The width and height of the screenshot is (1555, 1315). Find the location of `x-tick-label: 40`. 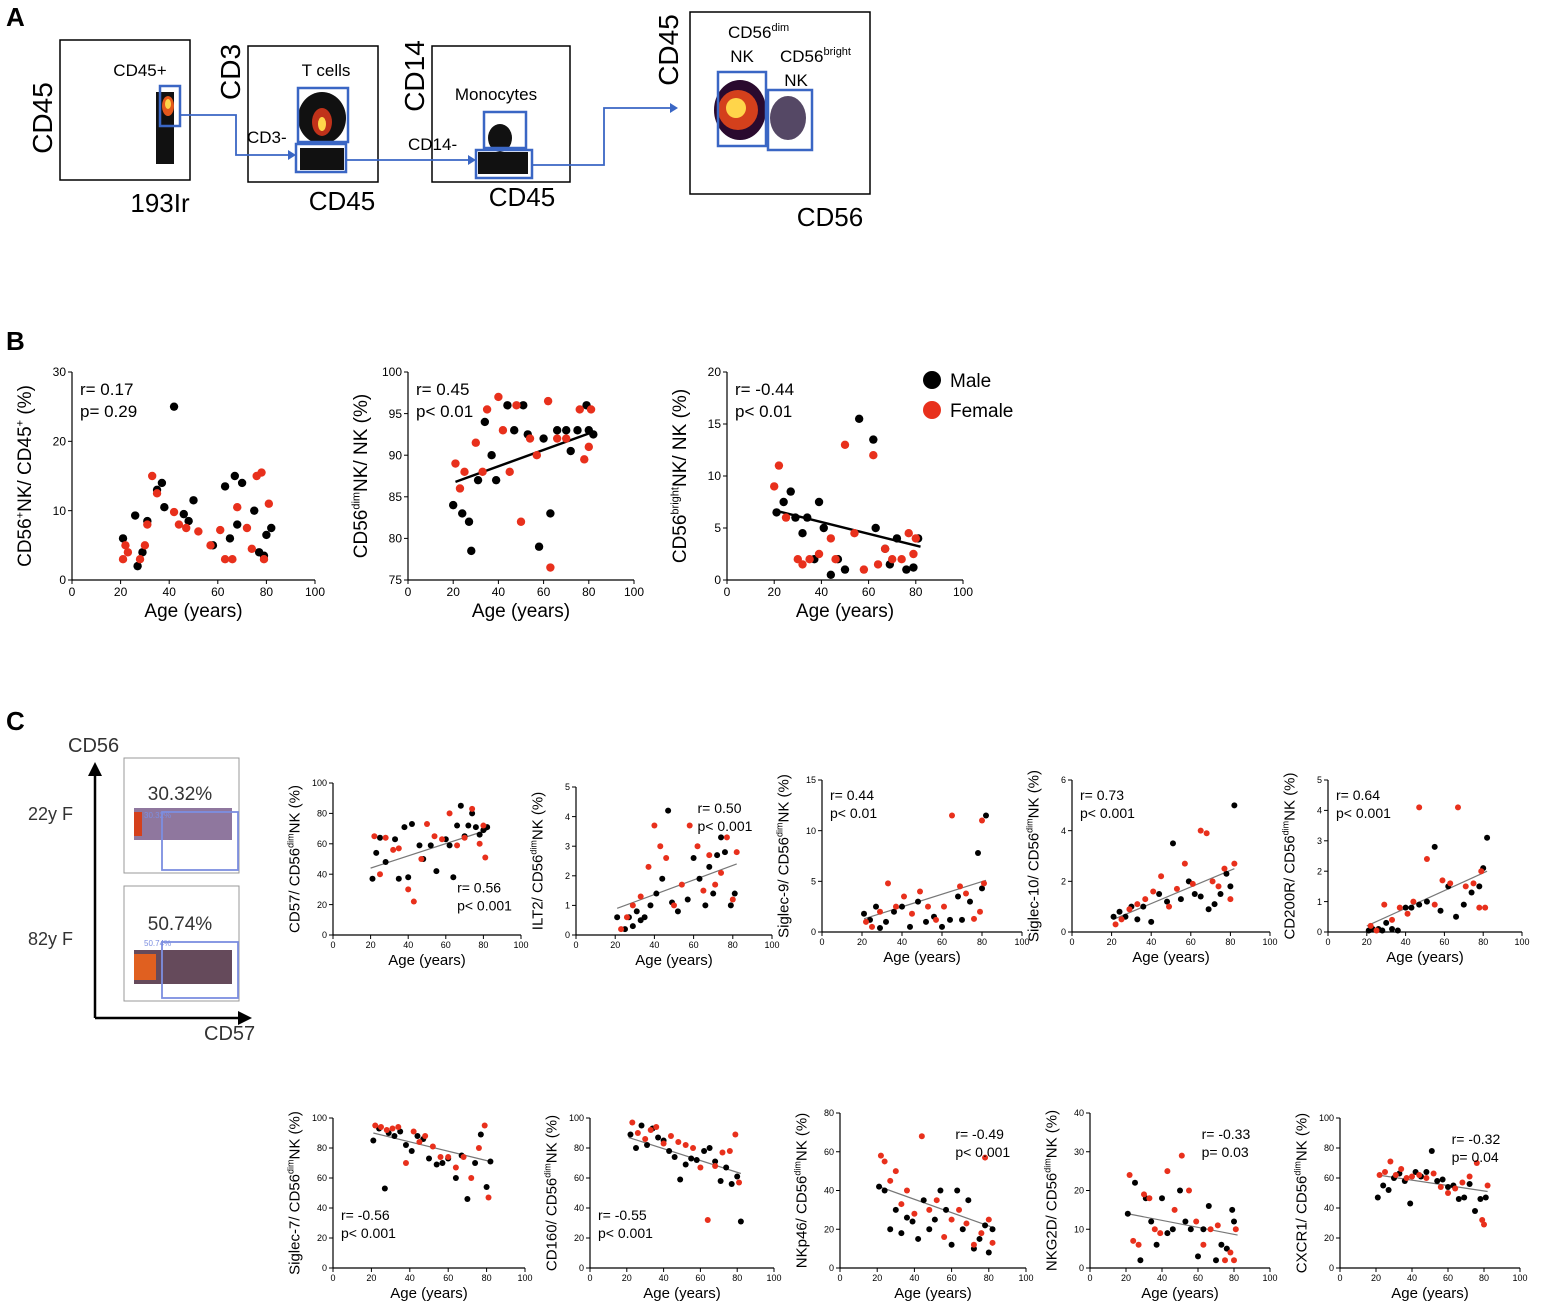

x-tick-label: 40 is located at coordinates (499, 592).